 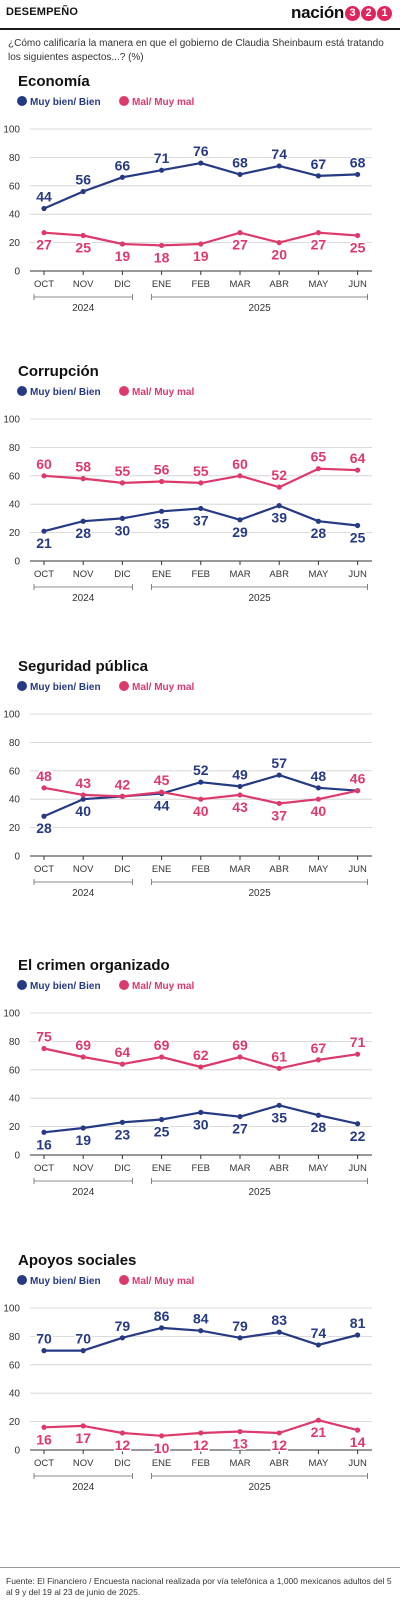 I want to click on chart5-series-negative-label-1: 17, so click(x=83, y=1438).